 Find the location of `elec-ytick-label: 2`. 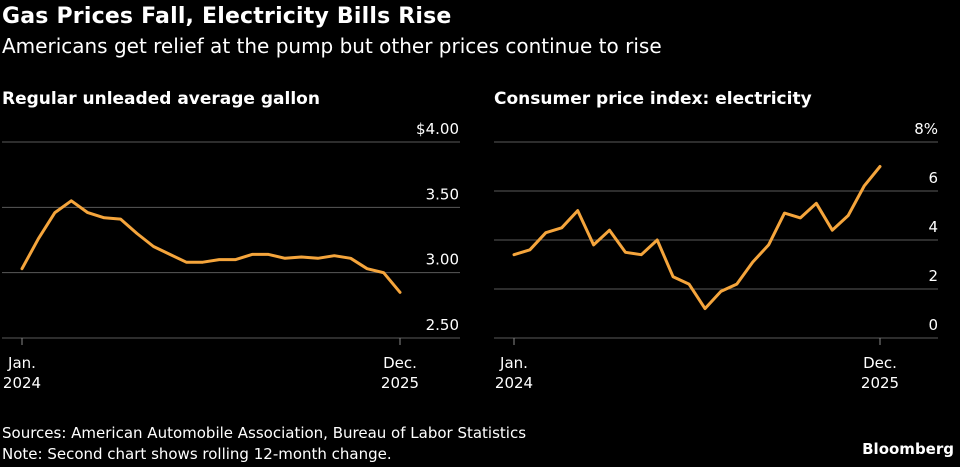

elec-ytick-label: 2 is located at coordinates (933, 276).